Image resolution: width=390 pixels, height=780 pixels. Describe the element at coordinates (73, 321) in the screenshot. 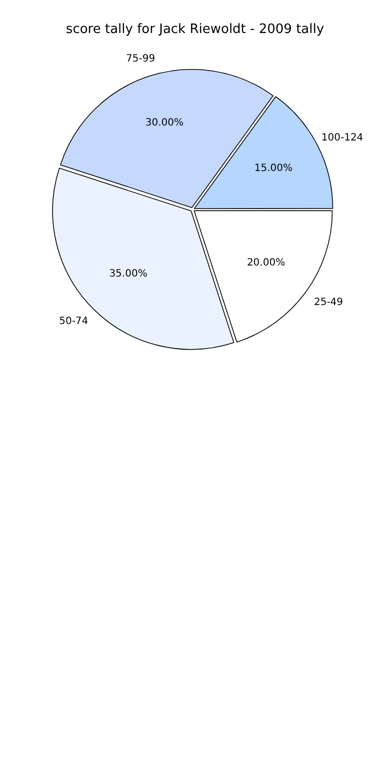

I see `slice-label: 50-74` at that location.